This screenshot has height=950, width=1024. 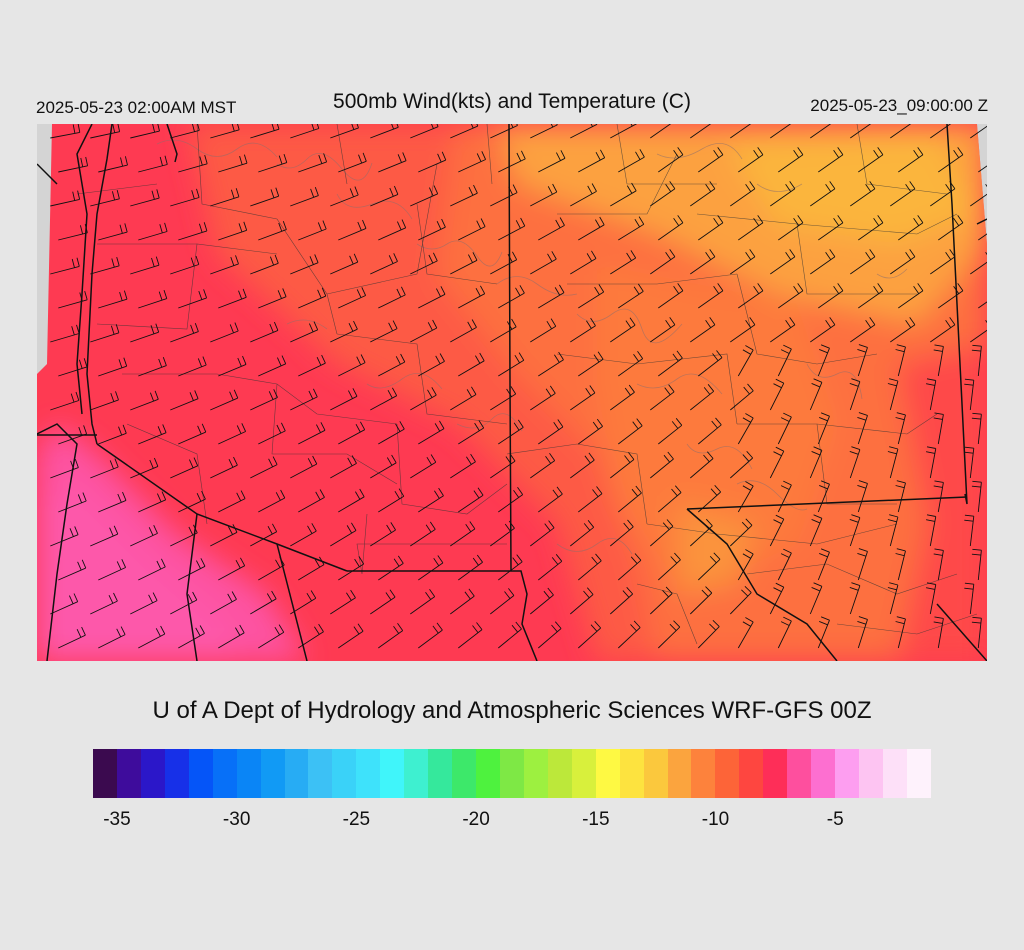 I want to click on colorbar-label: -30, so click(x=236, y=819).